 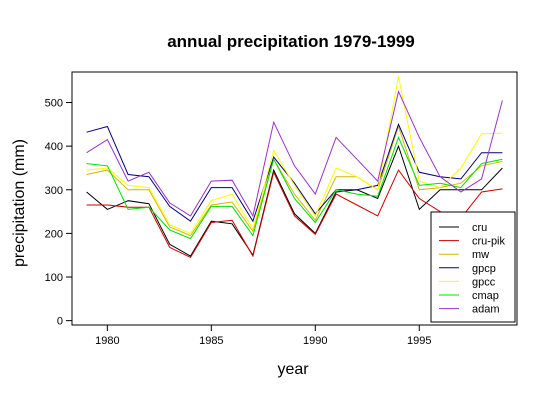 What do you see at coordinates (107, 341) in the screenshot?
I see `x-tick-label: 1980` at bounding box center [107, 341].